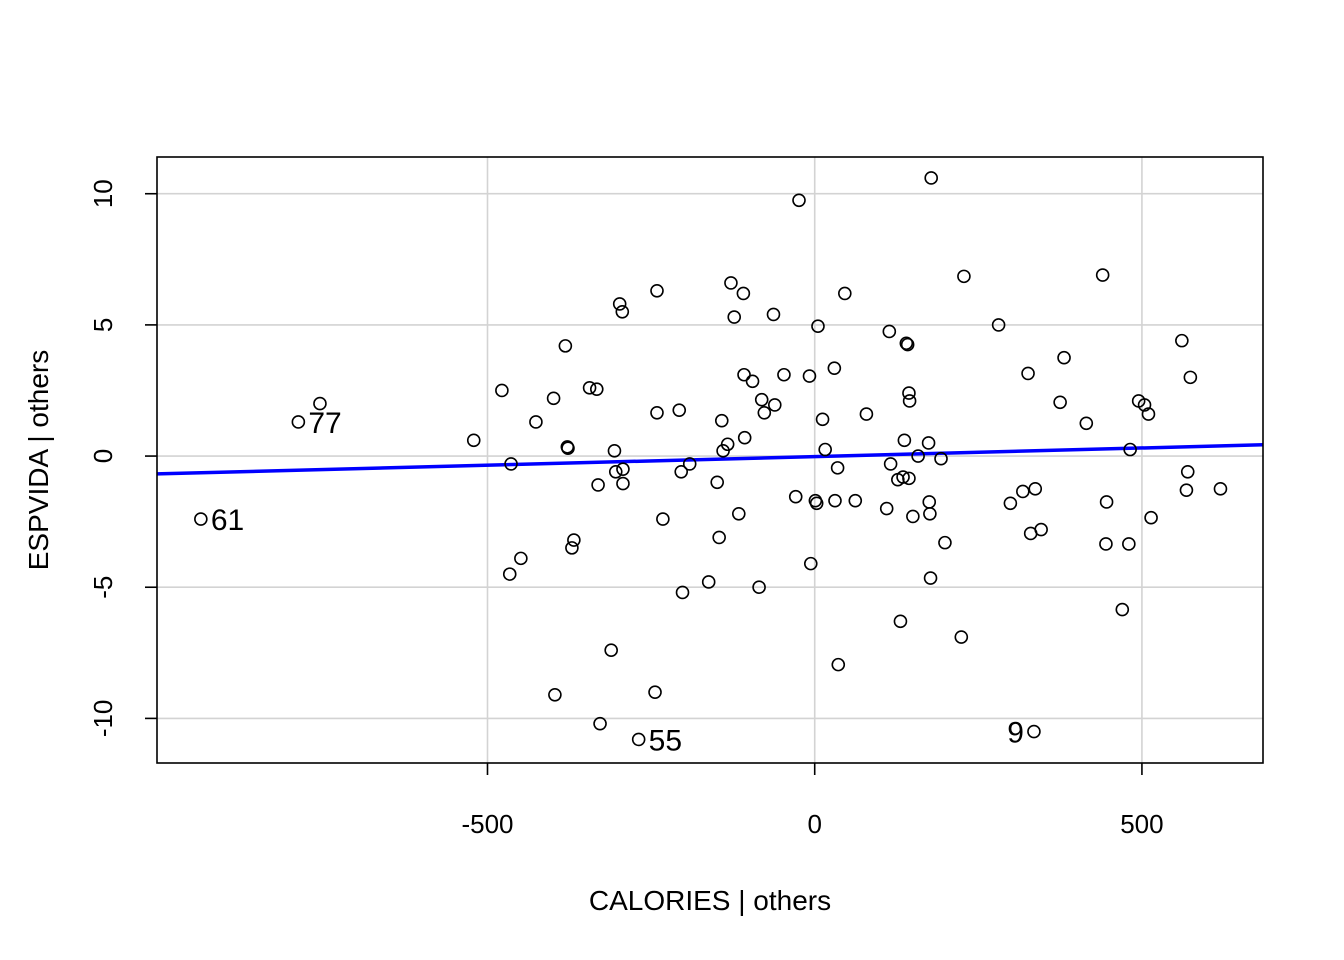  What do you see at coordinates (103, 719) in the screenshot?
I see `y-tick-label: -10` at bounding box center [103, 719].